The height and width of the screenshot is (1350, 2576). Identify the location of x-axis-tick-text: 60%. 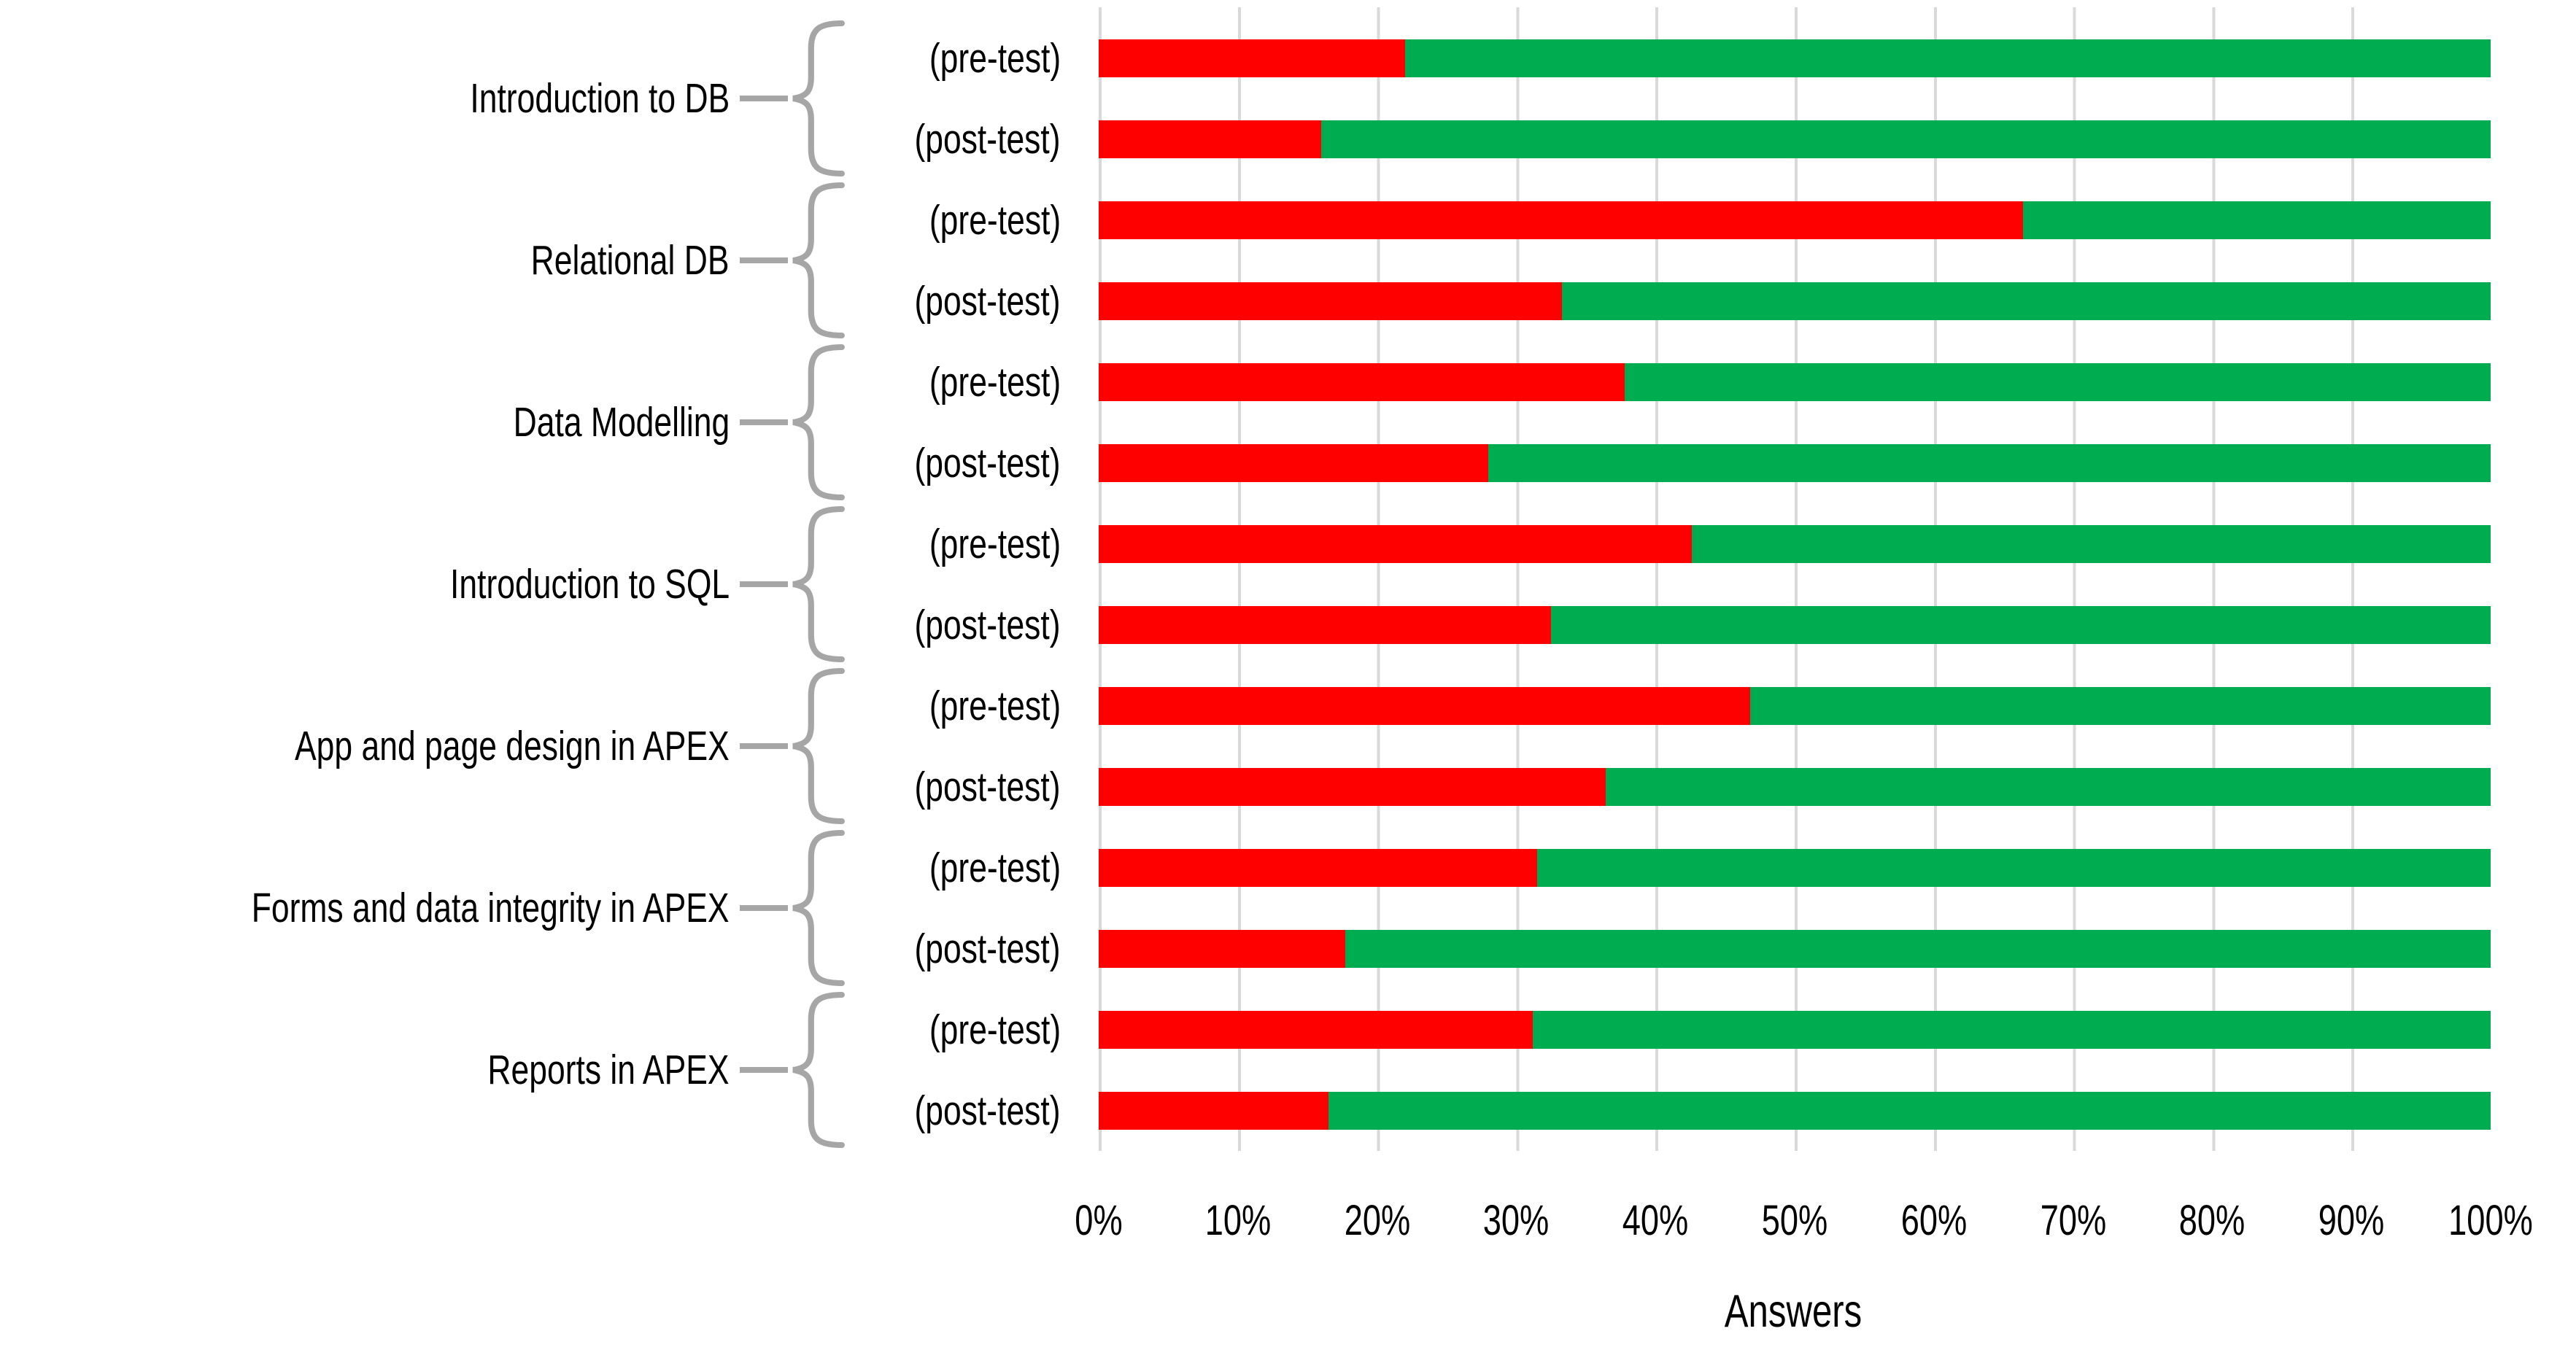
(1934, 1221).